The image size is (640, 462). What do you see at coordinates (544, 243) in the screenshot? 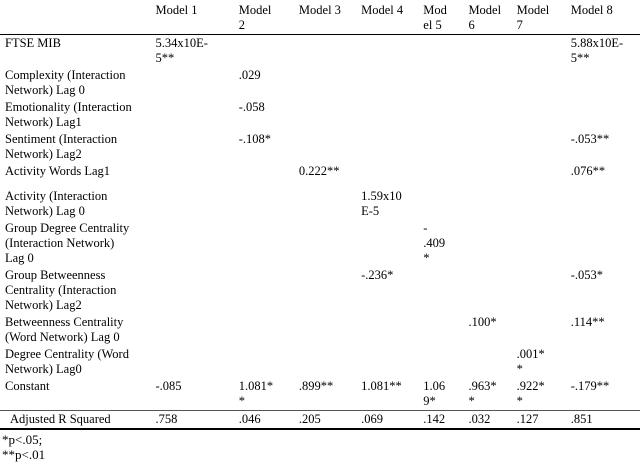
I see `cell-row6-model7` at bounding box center [544, 243].